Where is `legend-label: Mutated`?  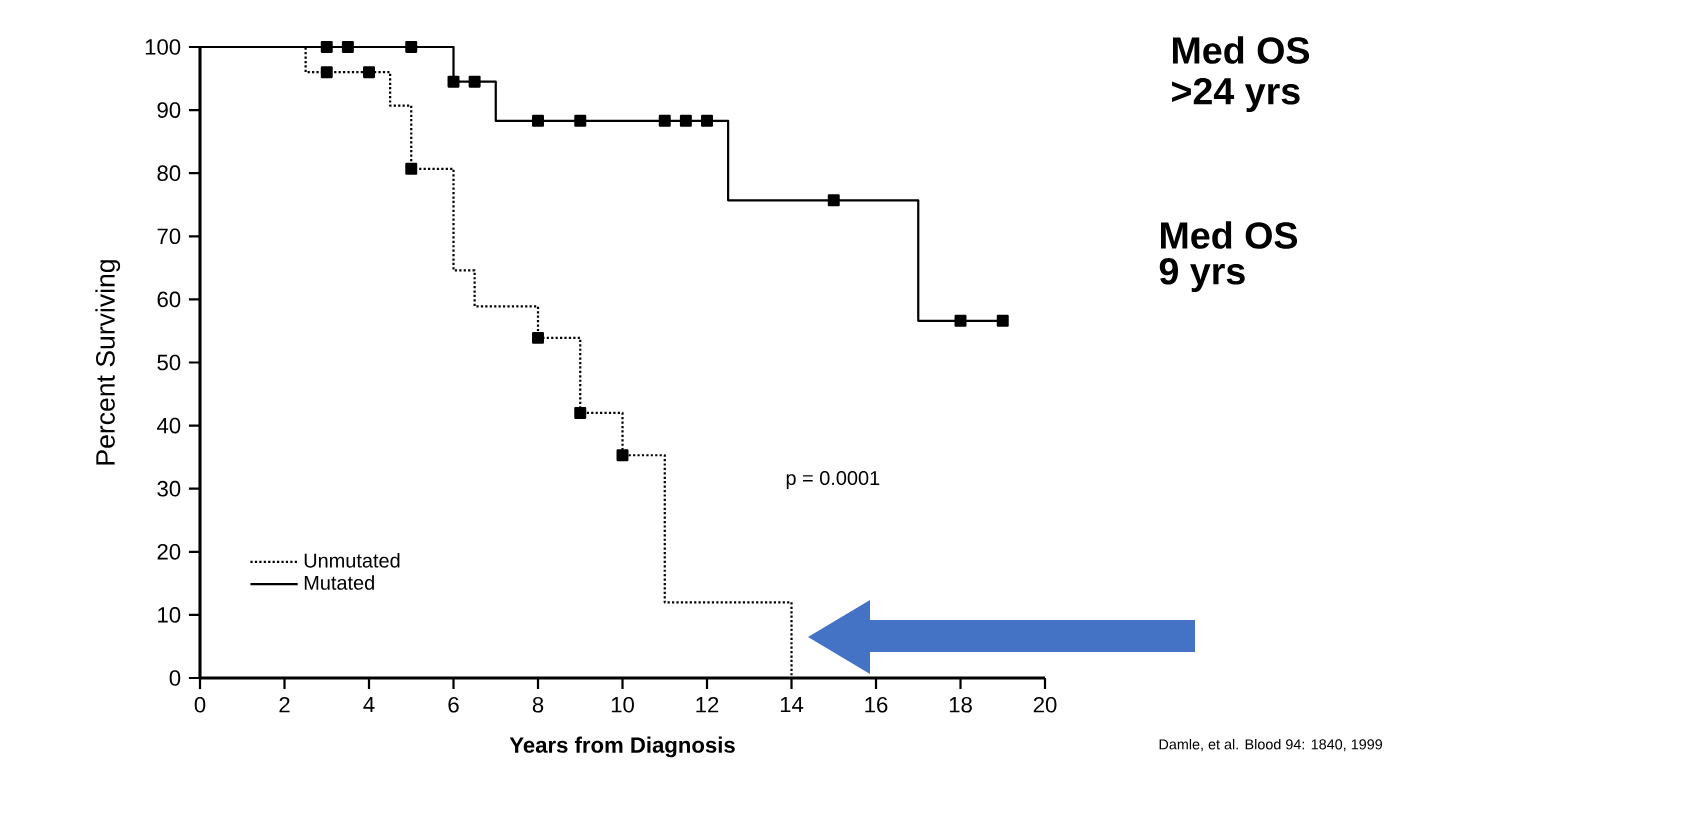
legend-label: Mutated is located at coordinates (339, 582).